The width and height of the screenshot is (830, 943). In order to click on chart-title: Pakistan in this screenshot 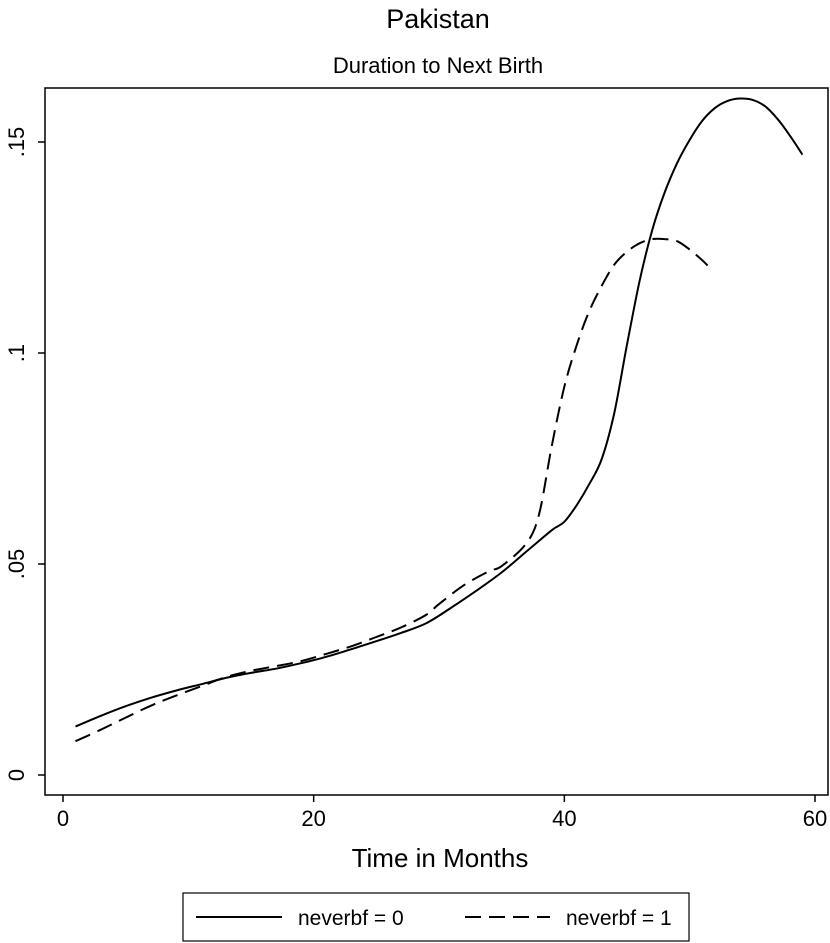, I will do `click(438, 19)`.